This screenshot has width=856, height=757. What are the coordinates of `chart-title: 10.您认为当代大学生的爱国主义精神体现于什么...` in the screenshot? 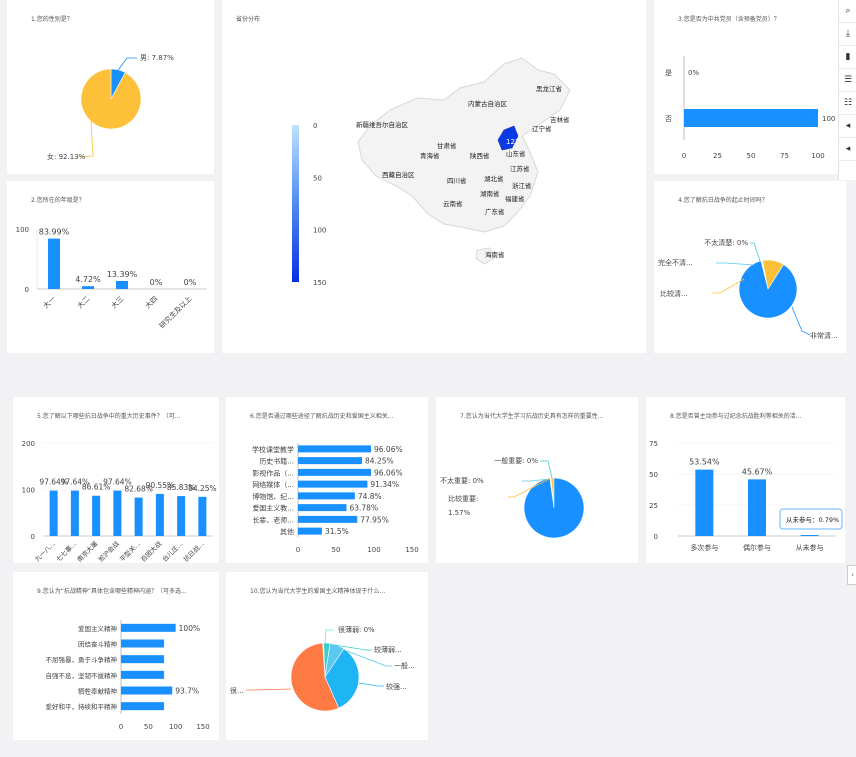 It's located at (318, 591).